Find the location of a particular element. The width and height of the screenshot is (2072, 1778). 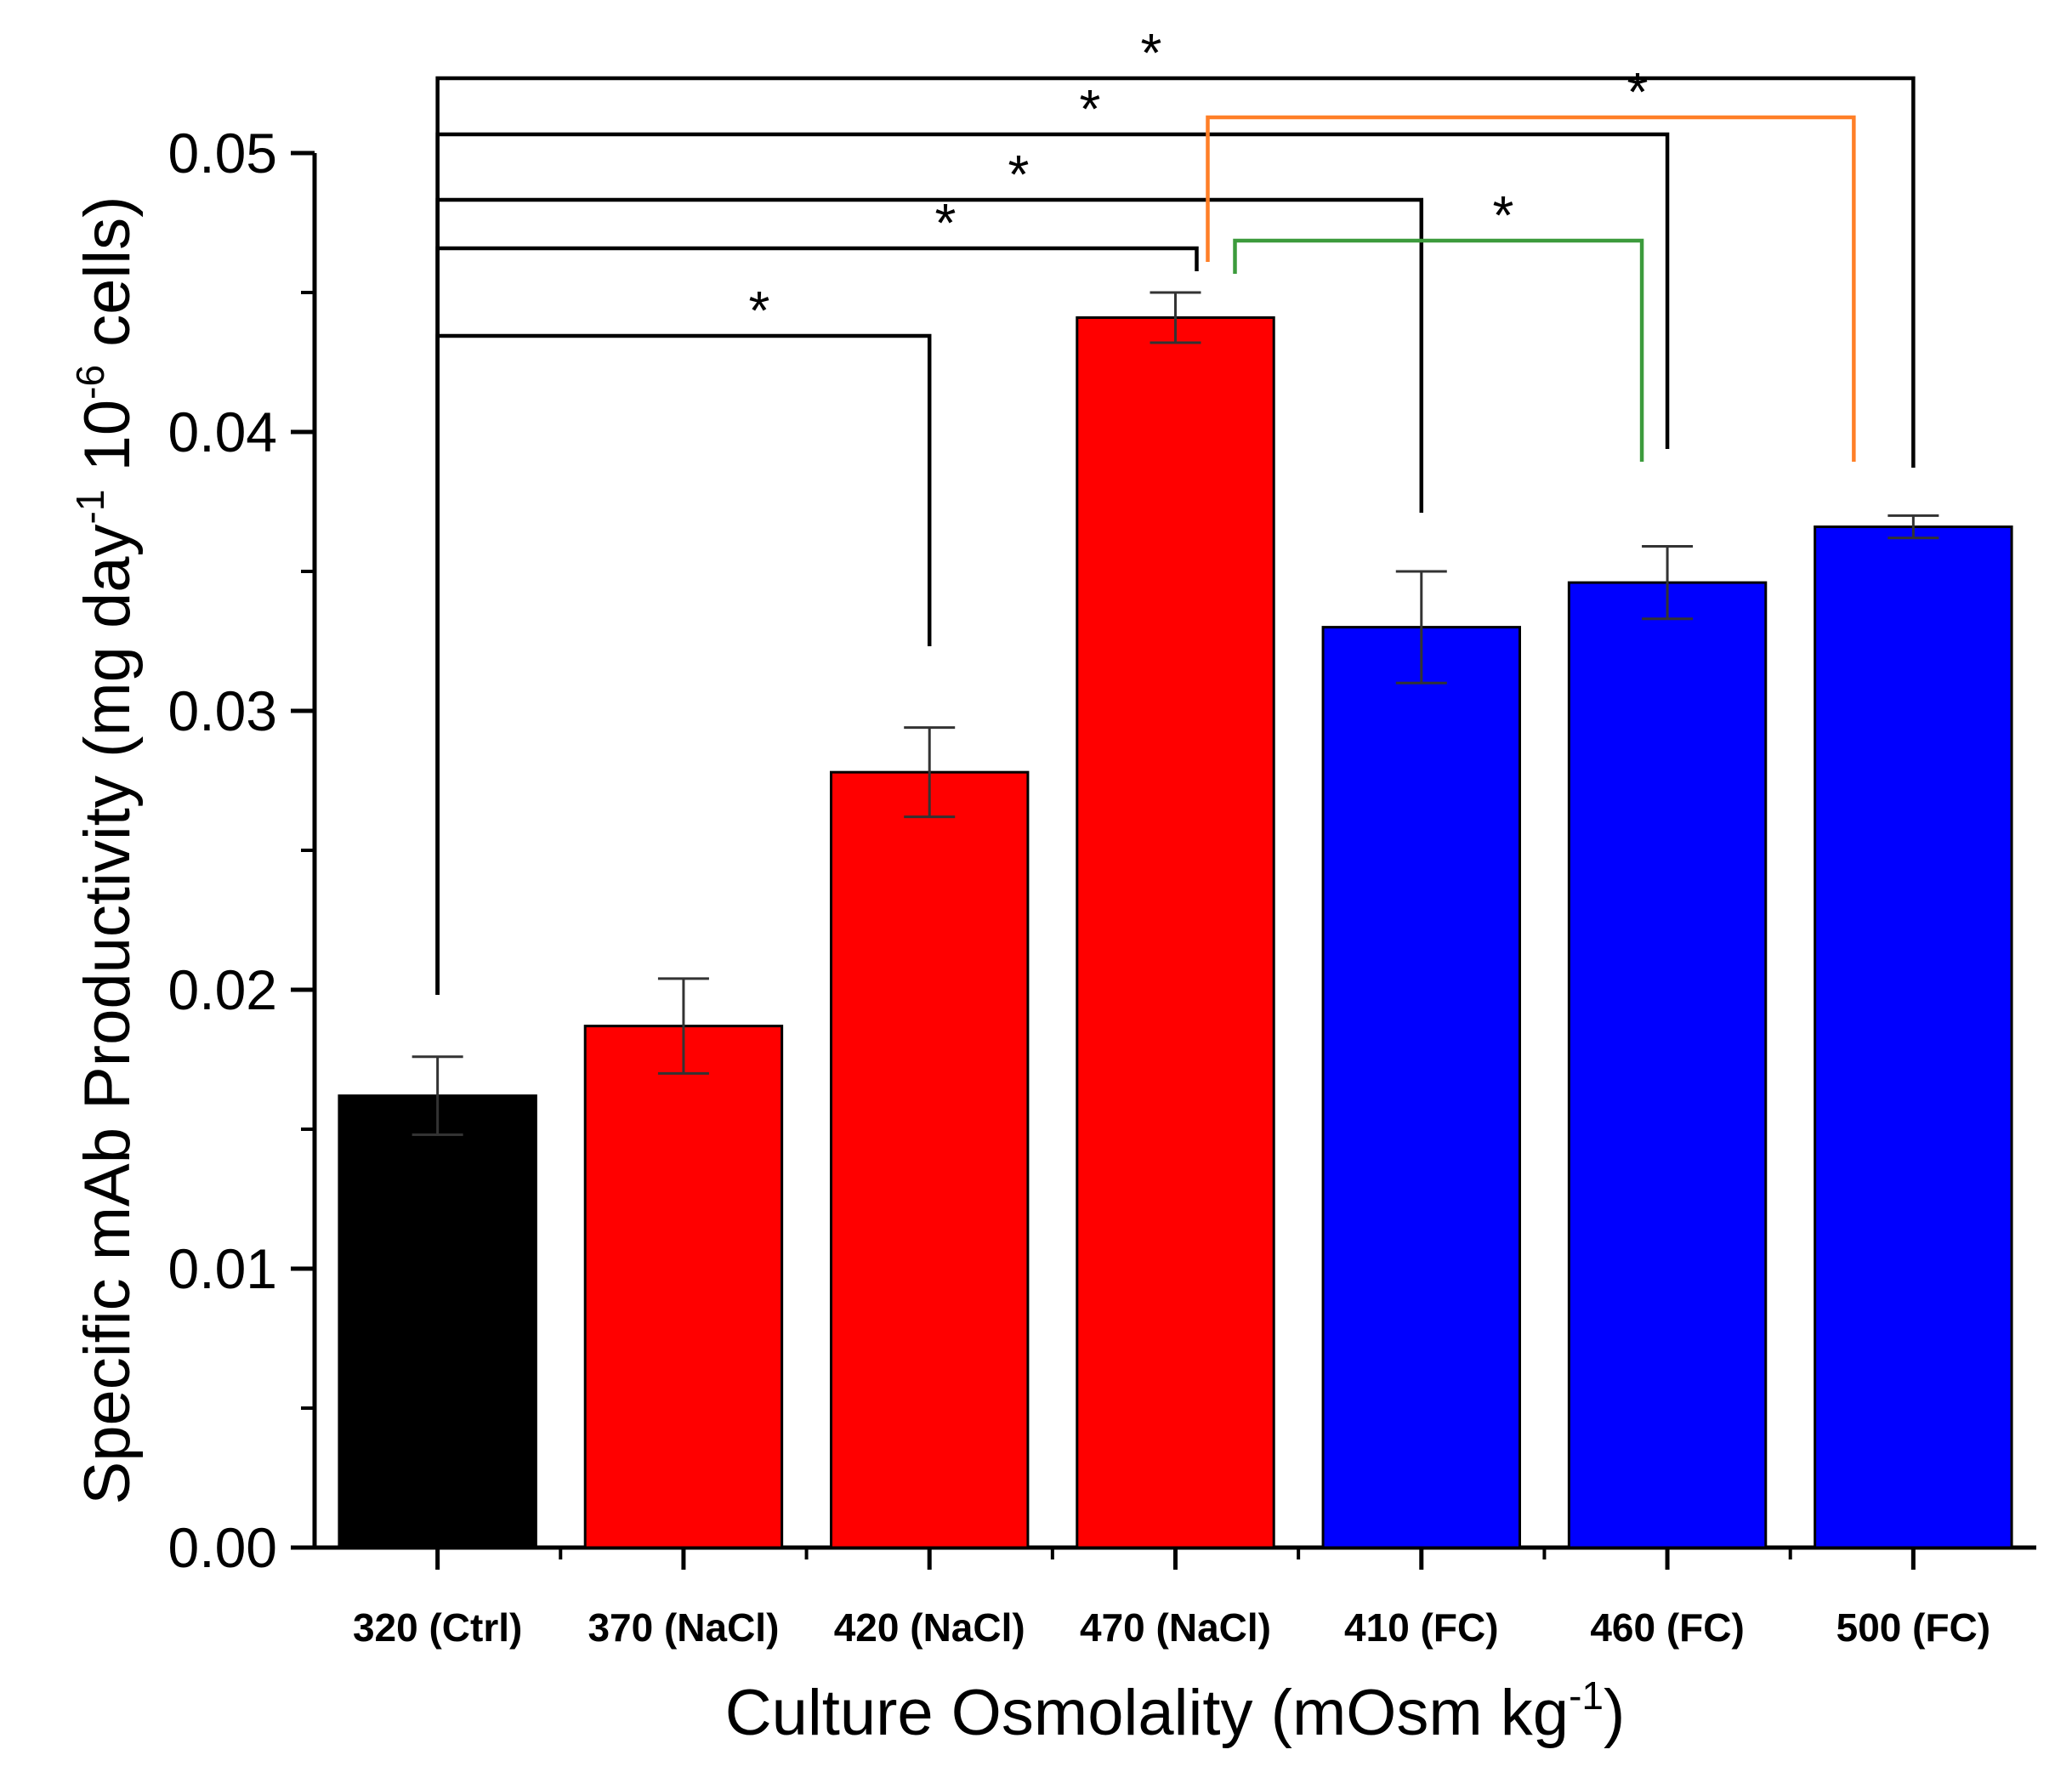

y-tick-label: 0.00 is located at coordinates (222, 1547).